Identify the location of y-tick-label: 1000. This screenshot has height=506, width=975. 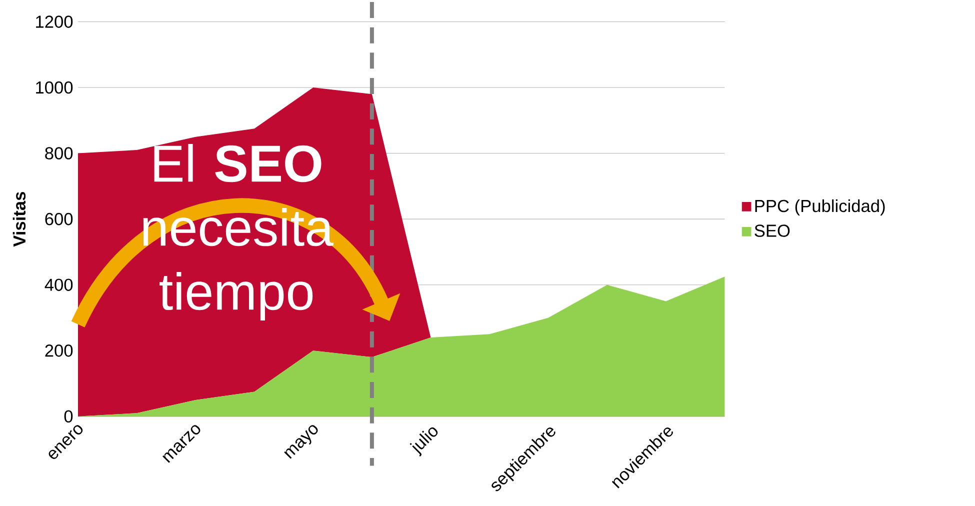
(54, 88).